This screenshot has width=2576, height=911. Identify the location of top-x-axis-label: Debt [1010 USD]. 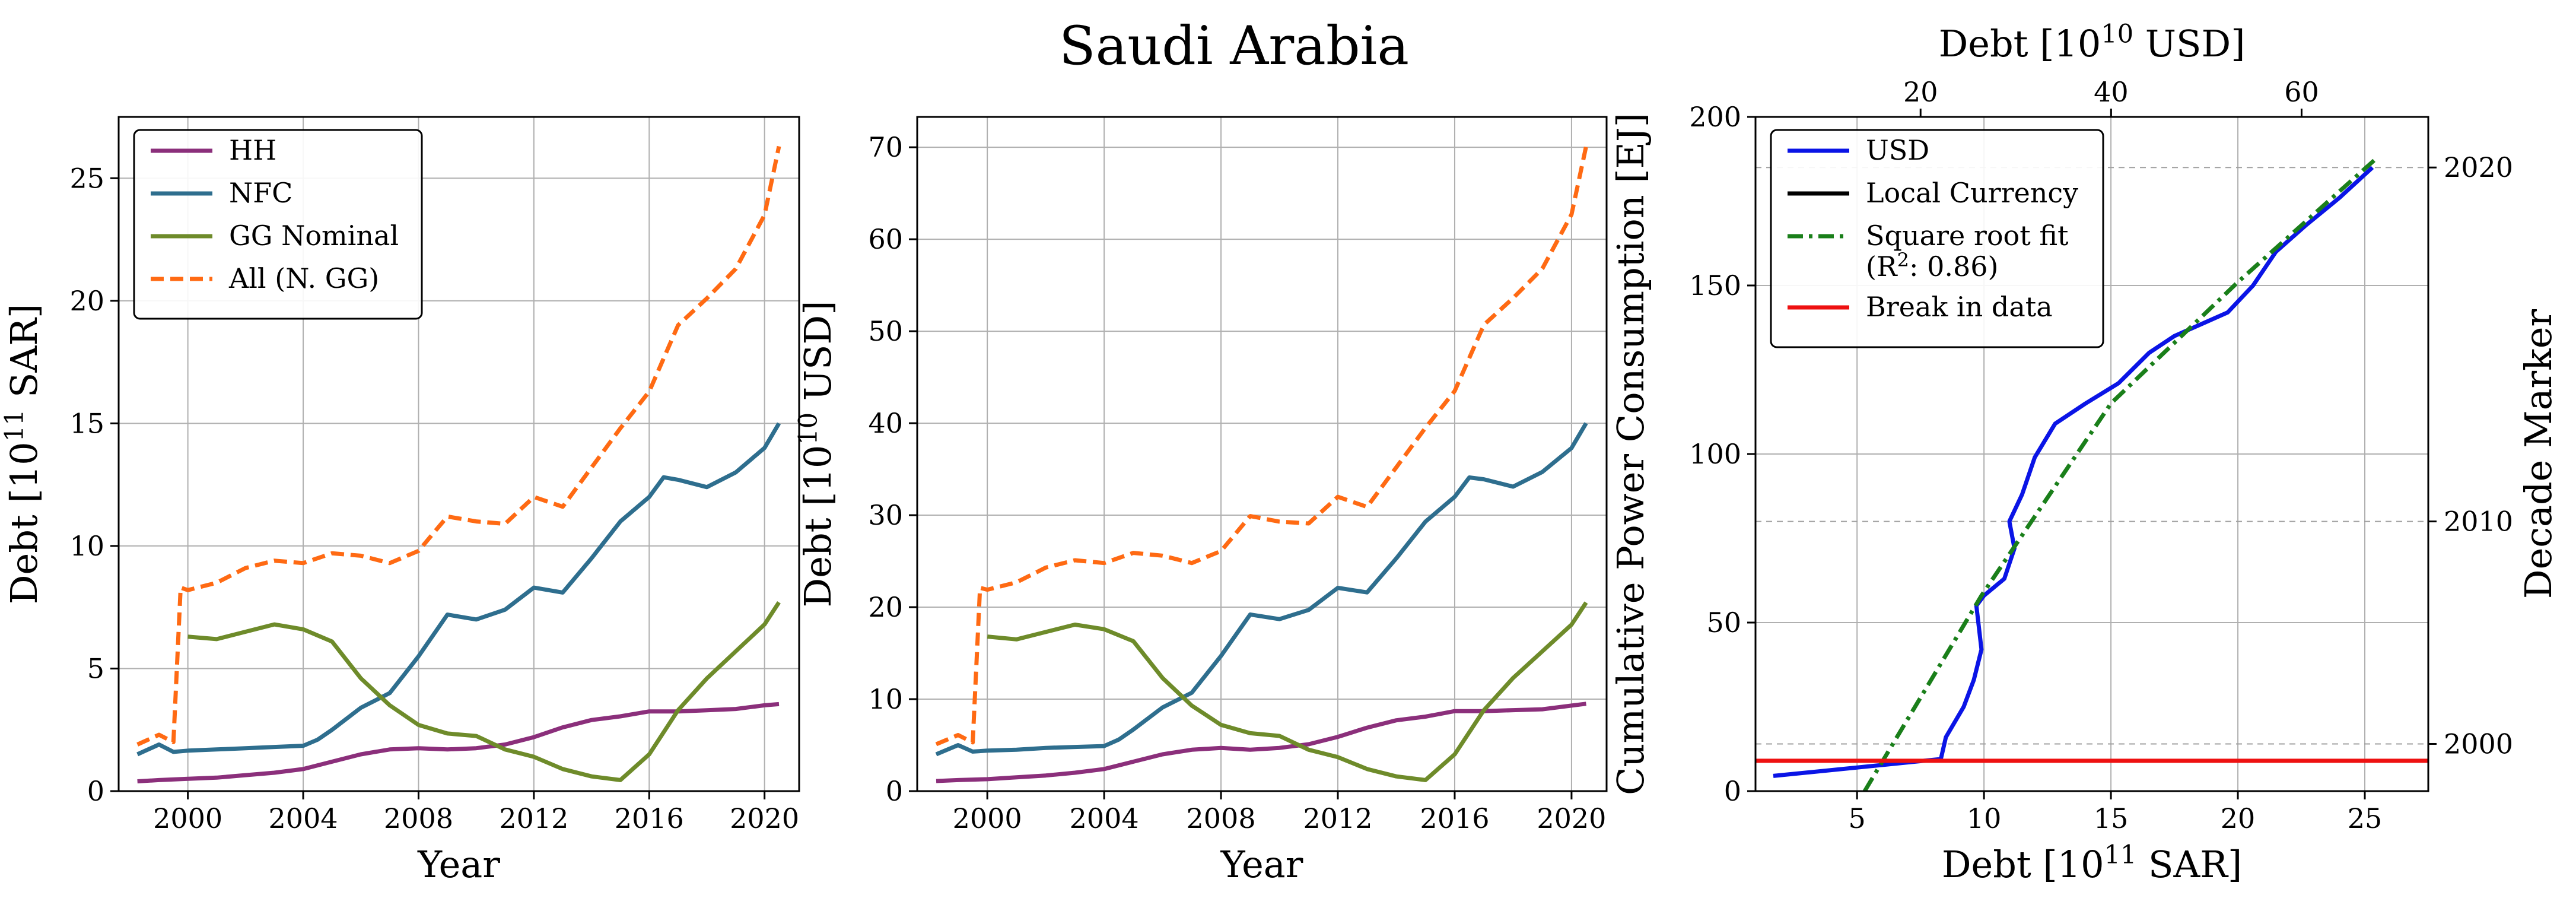
(2092, 42).